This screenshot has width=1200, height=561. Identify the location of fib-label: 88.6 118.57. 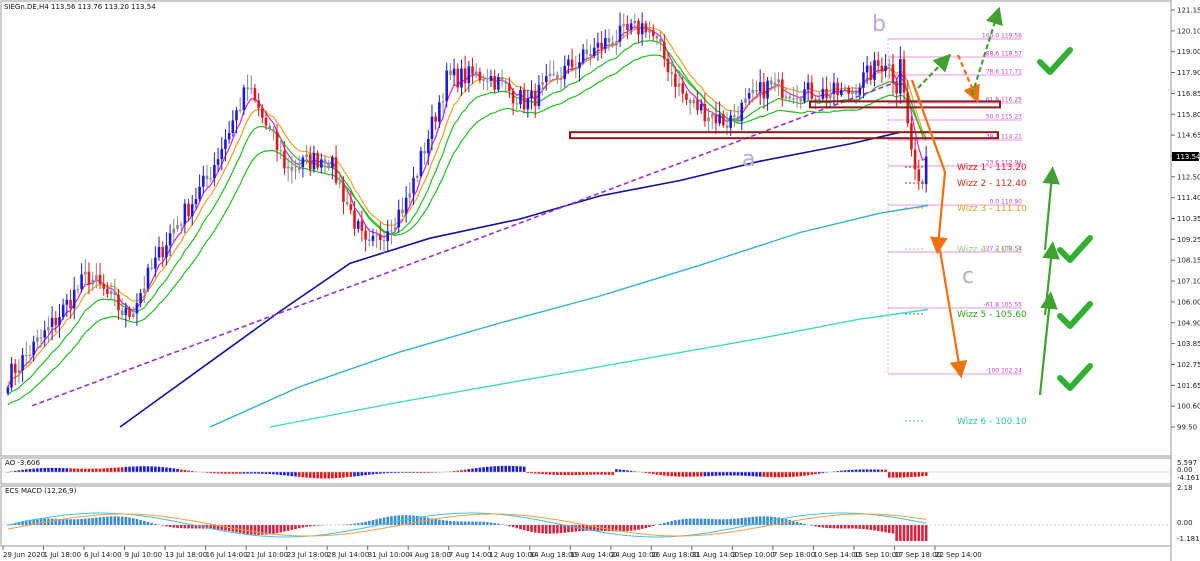
(1004, 54).